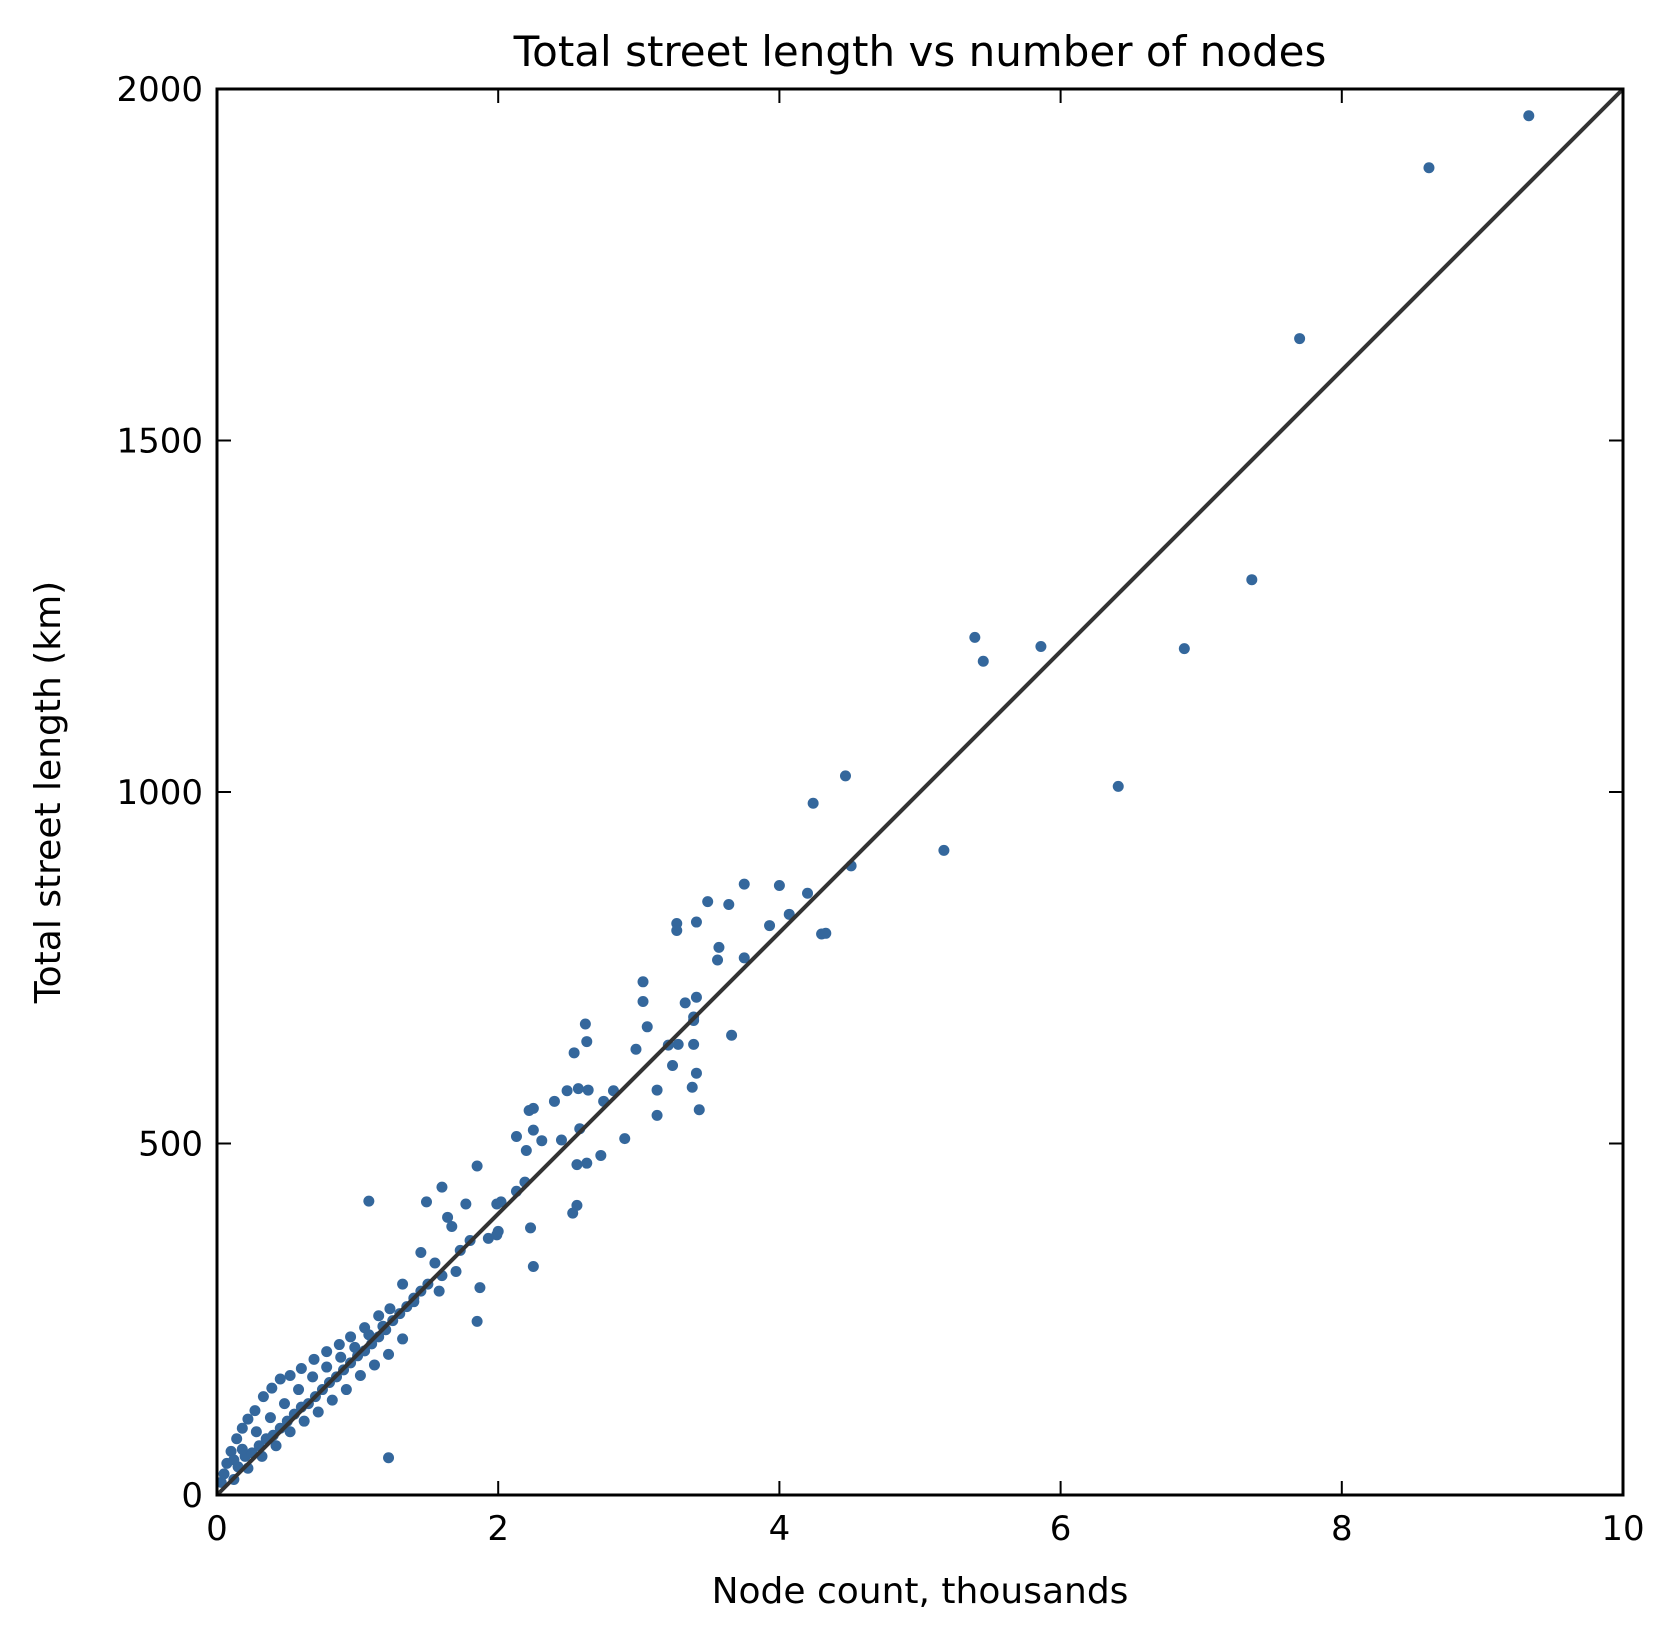 This screenshot has width=1667, height=1635. Describe the element at coordinates (920, 1591) in the screenshot. I see `x-axis-title: Node count, thousands` at that location.